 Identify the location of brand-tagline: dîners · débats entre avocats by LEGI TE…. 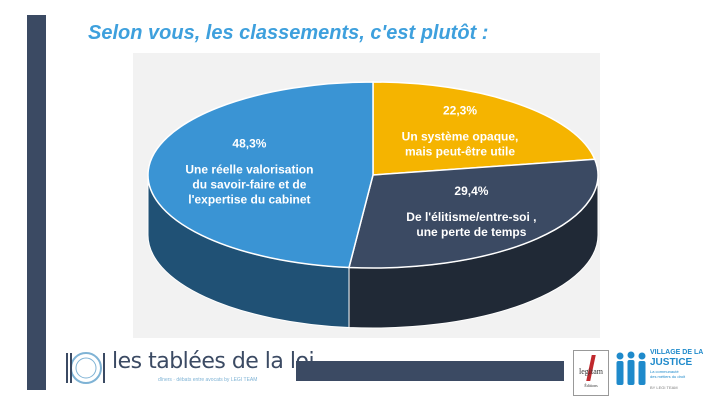
(208, 380).